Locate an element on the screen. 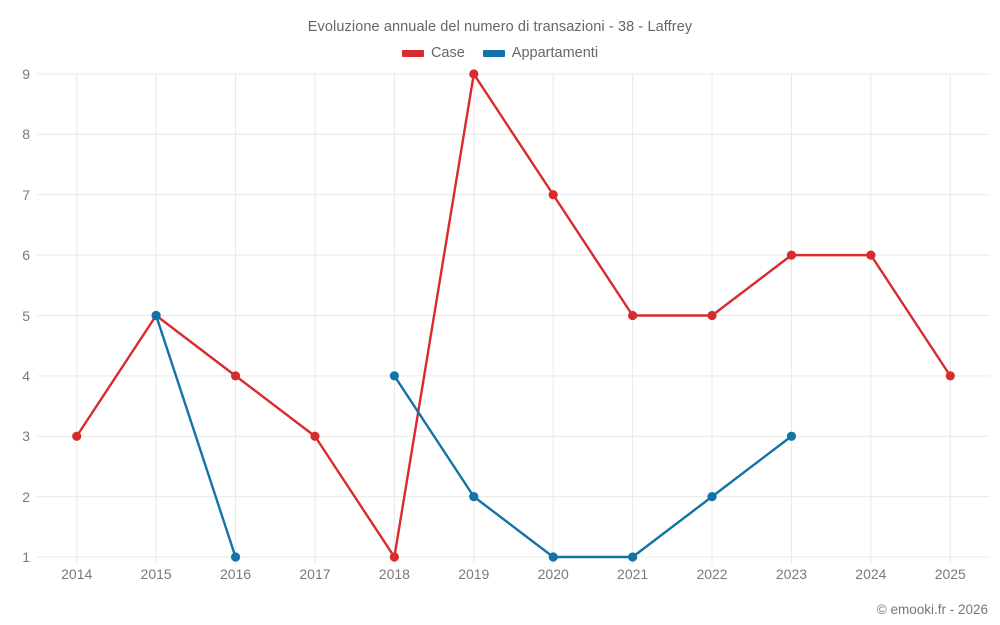 The height and width of the screenshot is (625, 1000). legend-label: Case is located at coordinates (447, 53).